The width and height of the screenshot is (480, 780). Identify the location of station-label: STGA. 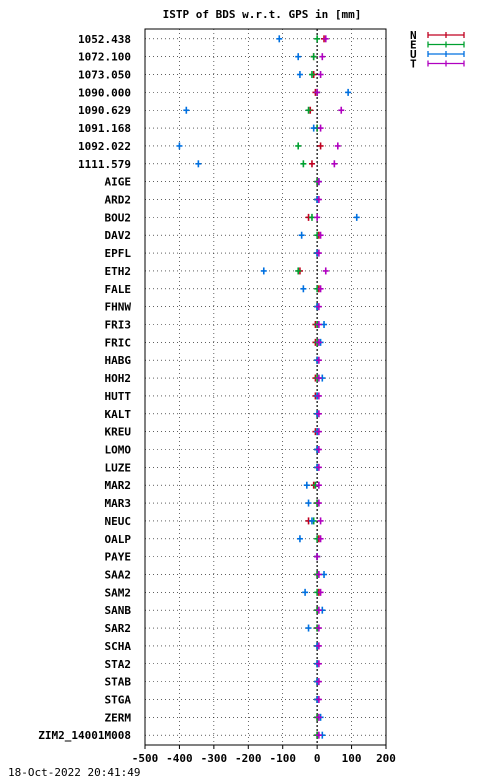
(118, 699).